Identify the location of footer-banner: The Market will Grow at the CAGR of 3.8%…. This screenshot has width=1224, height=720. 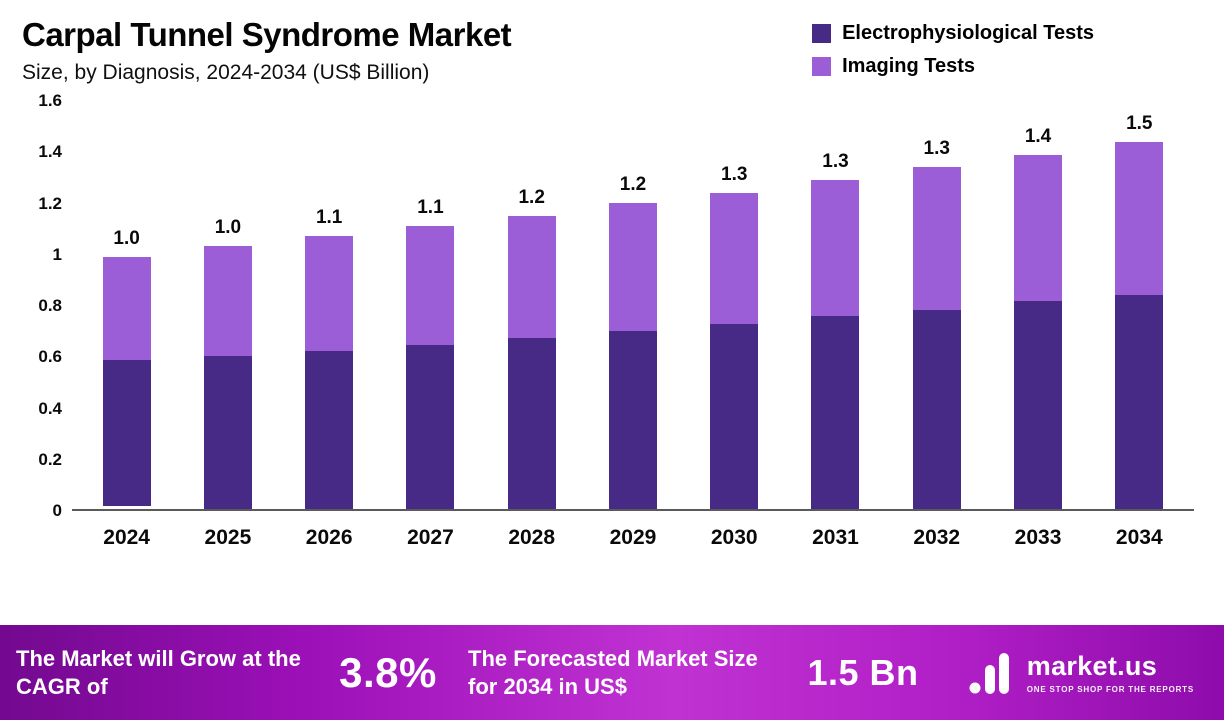
(612, 672).